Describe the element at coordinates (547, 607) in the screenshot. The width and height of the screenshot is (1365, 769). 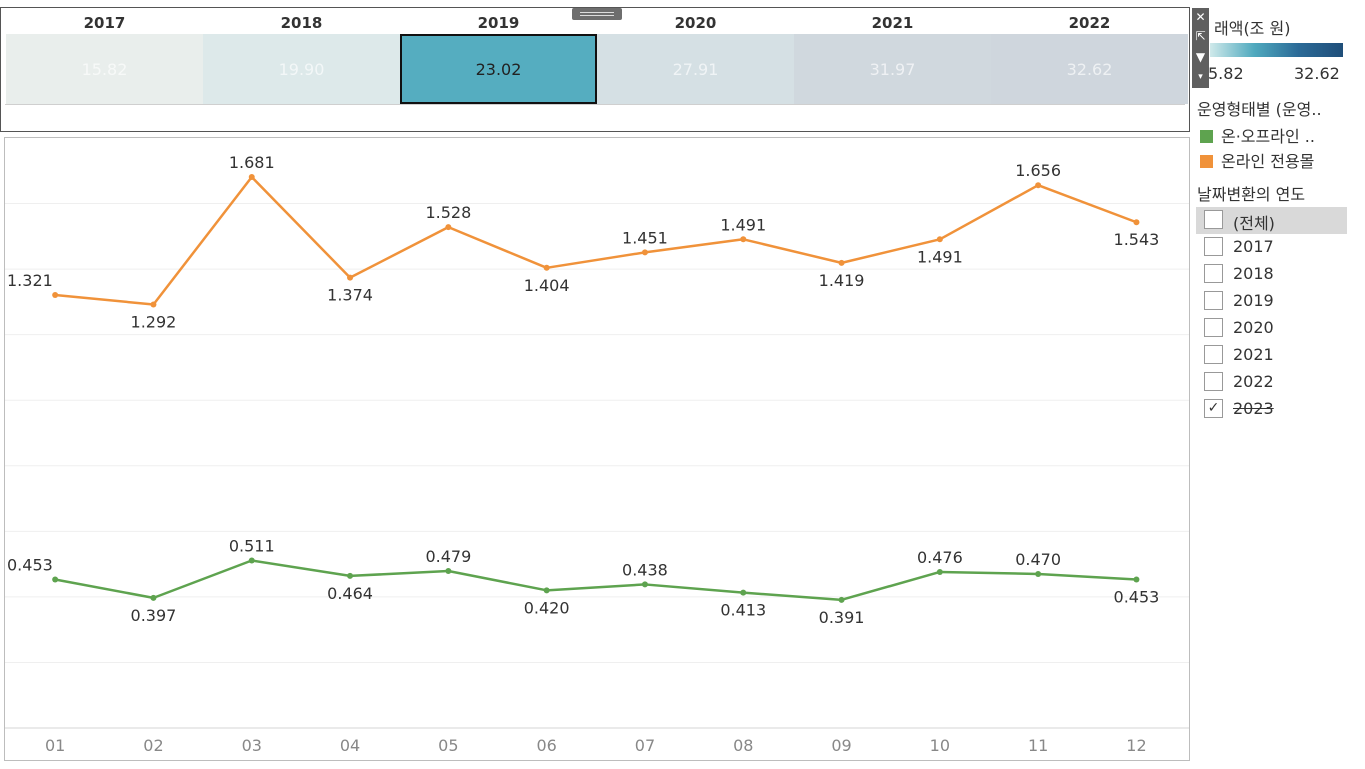
I see `data-label: 0.420` at that location.